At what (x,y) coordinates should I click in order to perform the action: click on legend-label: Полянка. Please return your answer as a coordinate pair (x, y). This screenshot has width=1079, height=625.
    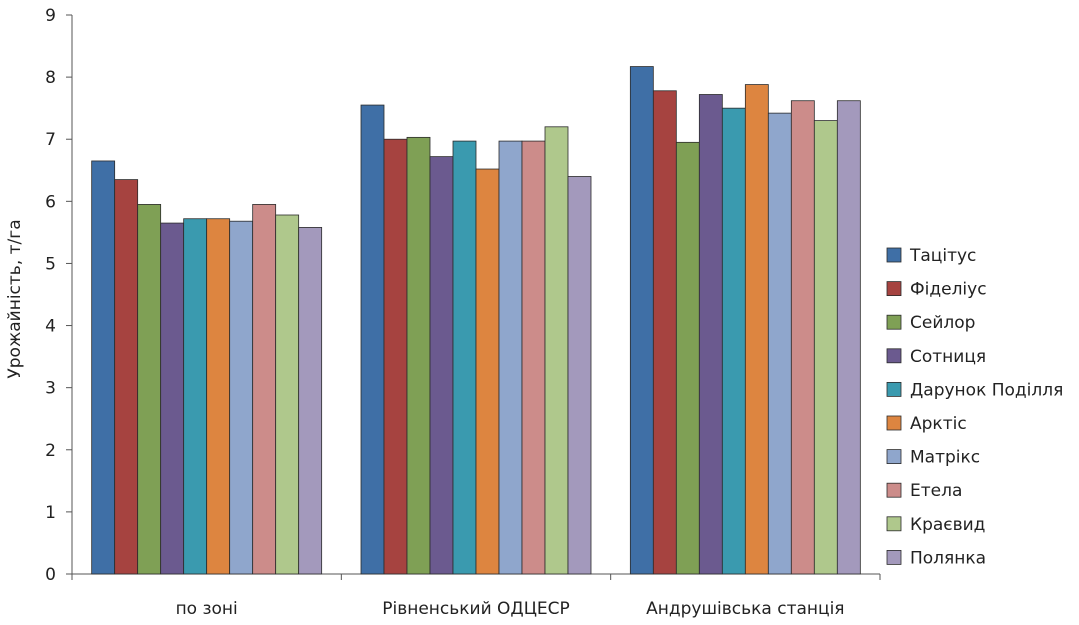
    Looking at the image, I should click on (948, 558).